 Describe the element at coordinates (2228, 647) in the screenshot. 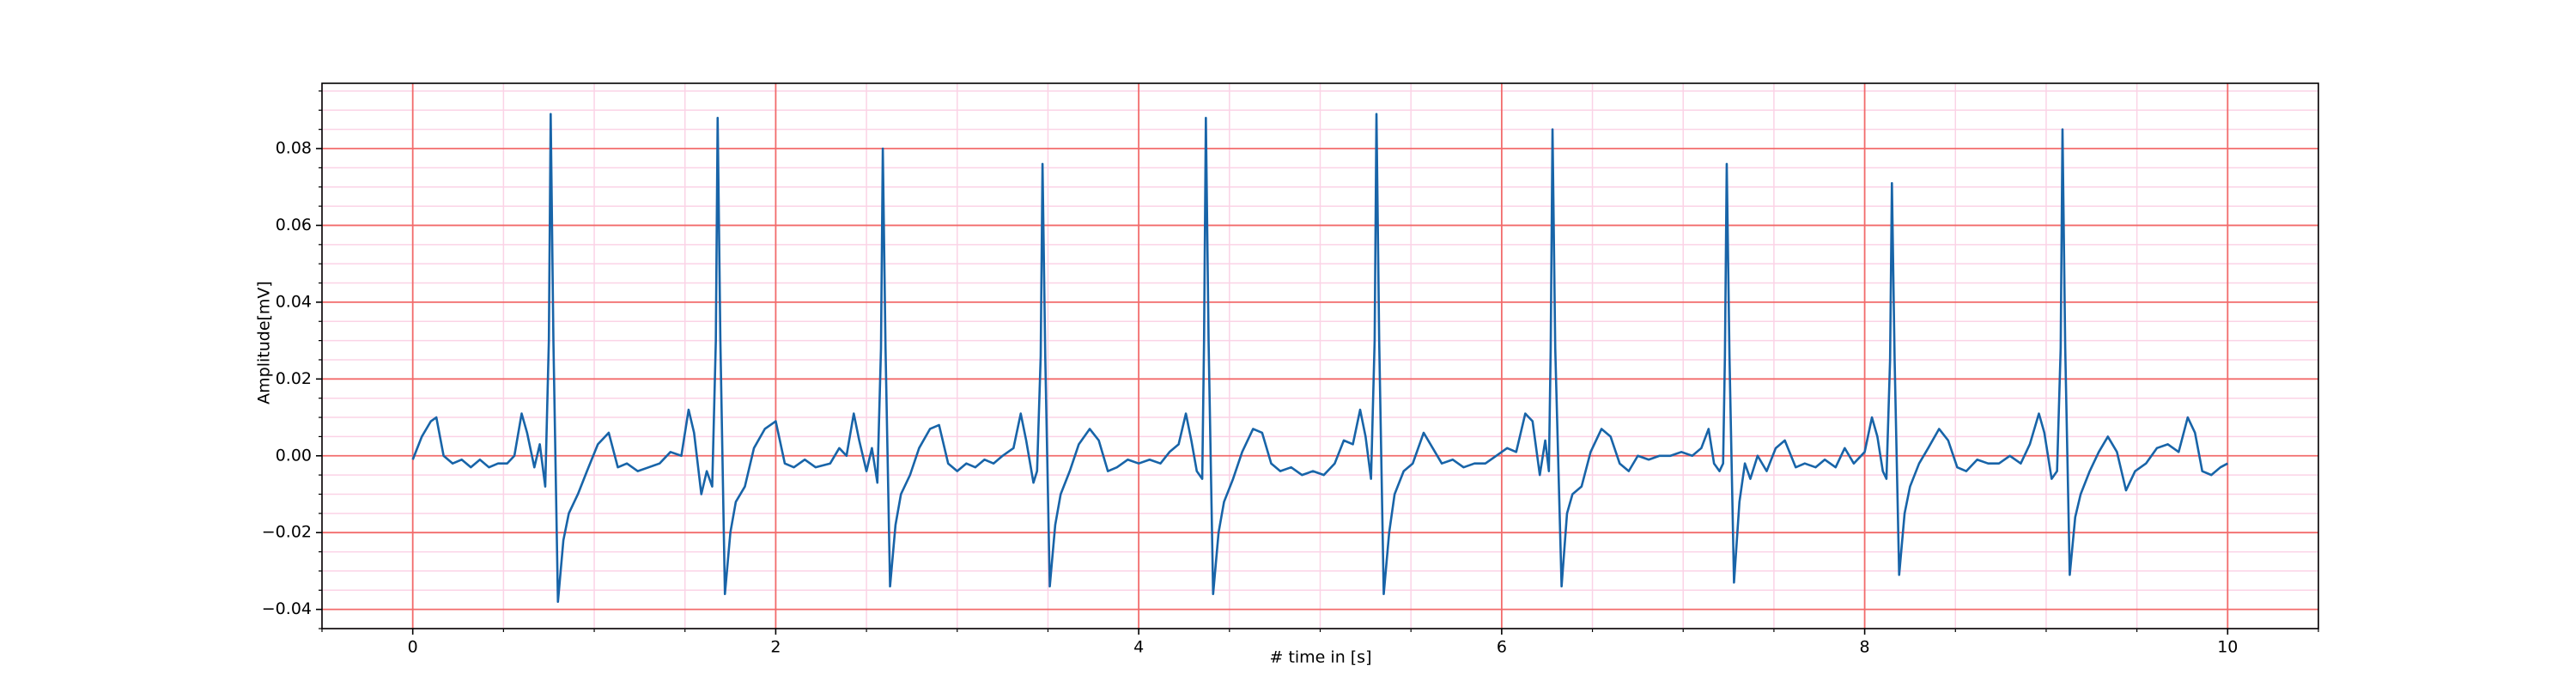

I see `x-tick-label: 10` at that location.